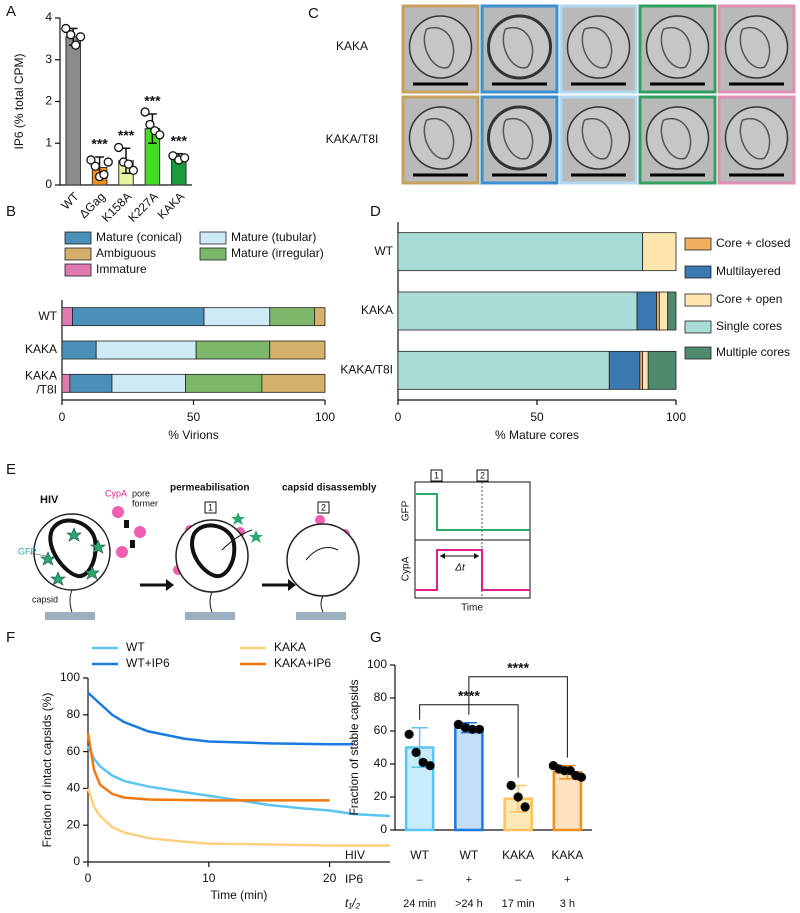  Describe the element at coordinates (354, 747) in the screenshot. I see `y-axis-label: Fraction of stable capsids` at that location.